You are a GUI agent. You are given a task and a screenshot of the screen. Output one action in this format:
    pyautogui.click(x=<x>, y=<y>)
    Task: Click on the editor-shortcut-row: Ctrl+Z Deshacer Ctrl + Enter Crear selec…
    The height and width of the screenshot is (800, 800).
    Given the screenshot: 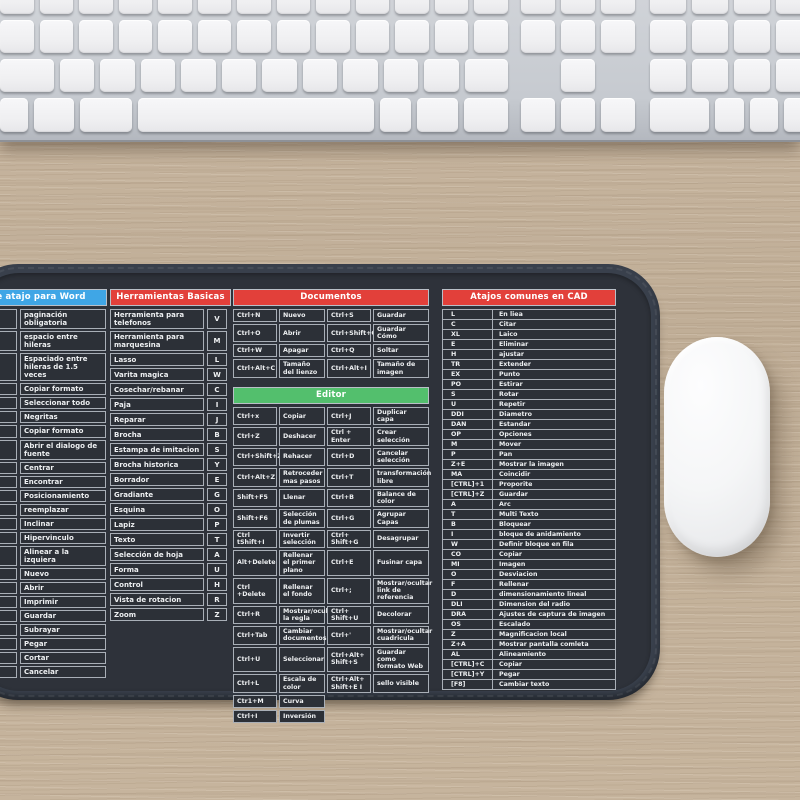 What is the action you would take?
    pyautogui.click(x=331, y=436)
    